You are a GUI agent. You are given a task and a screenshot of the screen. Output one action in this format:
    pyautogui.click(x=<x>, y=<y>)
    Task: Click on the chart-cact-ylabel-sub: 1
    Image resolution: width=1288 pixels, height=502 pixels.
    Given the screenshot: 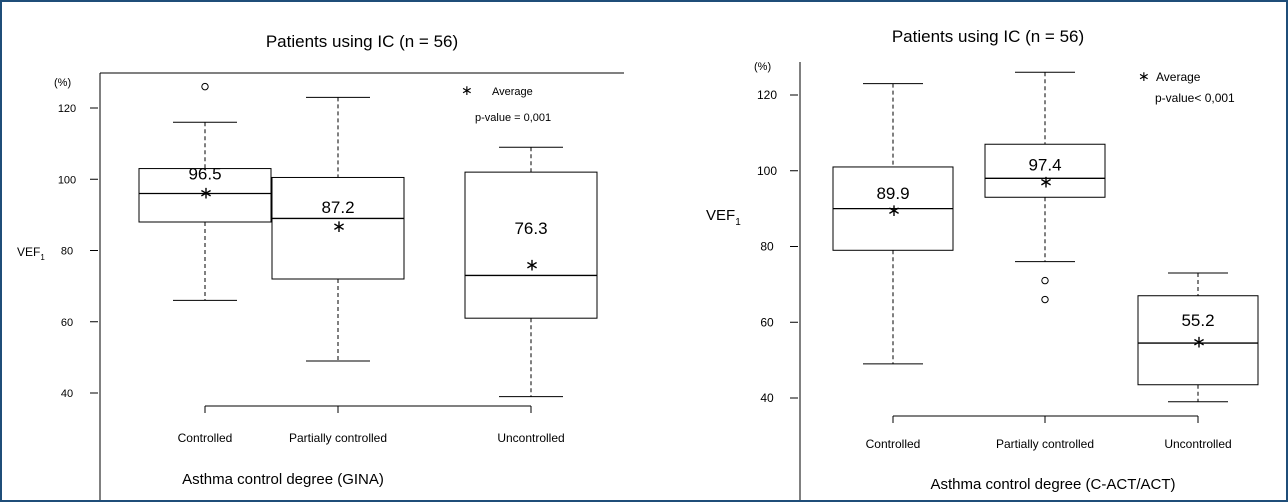 What is the action you would take?
    pyautogui.click(x=738, y=222)
    